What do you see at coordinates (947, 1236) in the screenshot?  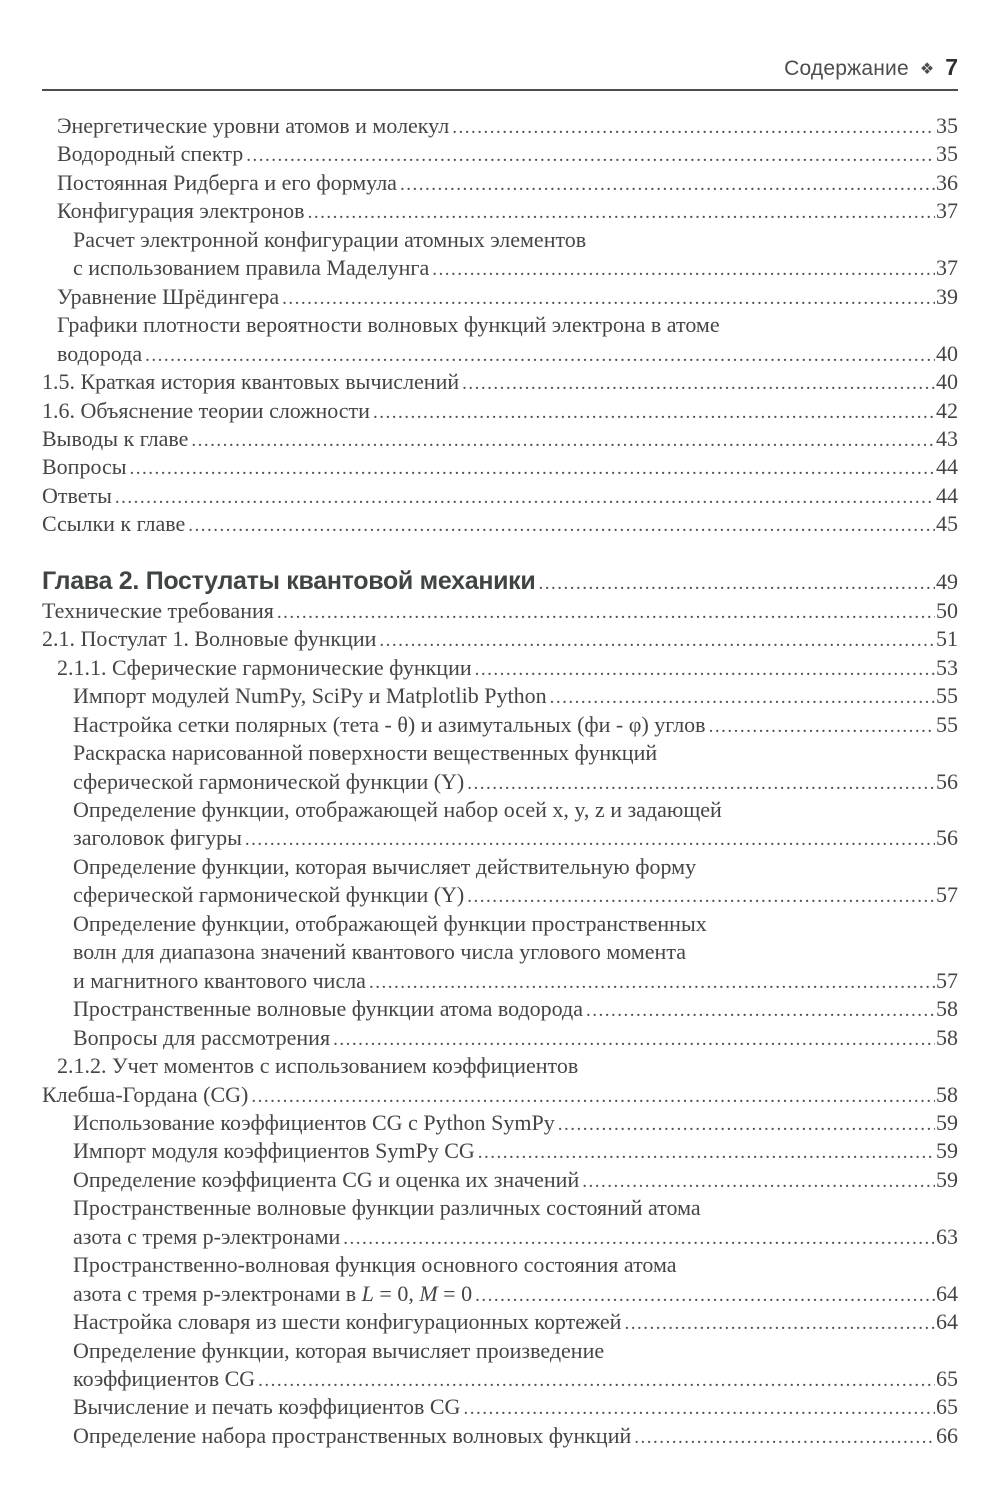 I see `page-number: 63` at bounding box center [947, 1236].